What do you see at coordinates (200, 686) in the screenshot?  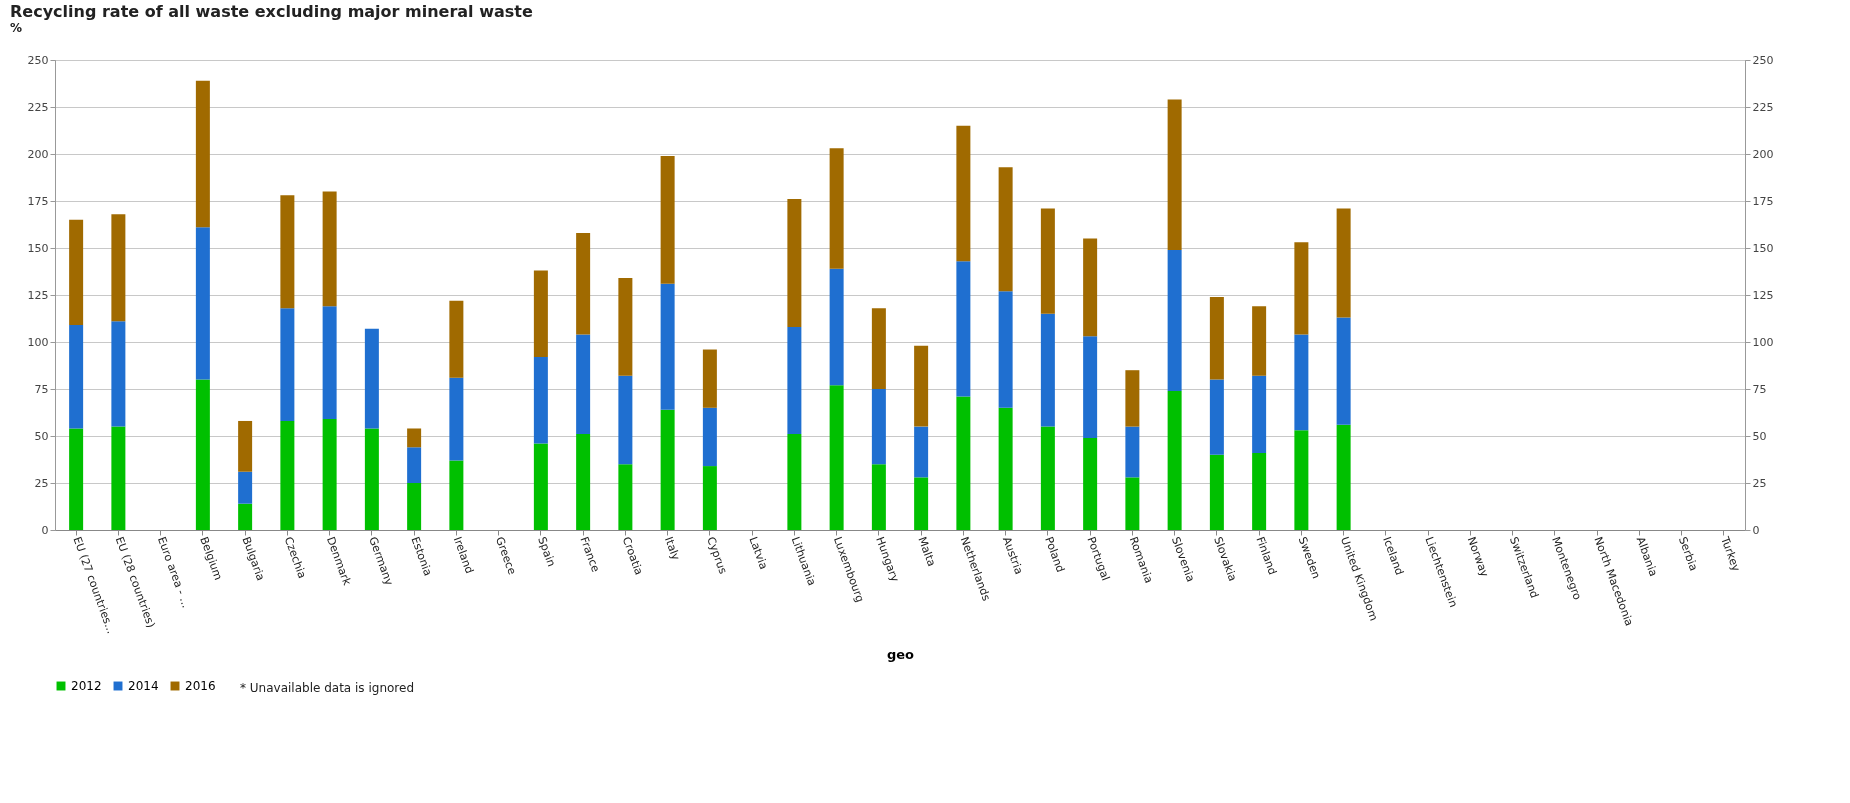 I see `legend-label: 2016` at bounding box center [200, 686].